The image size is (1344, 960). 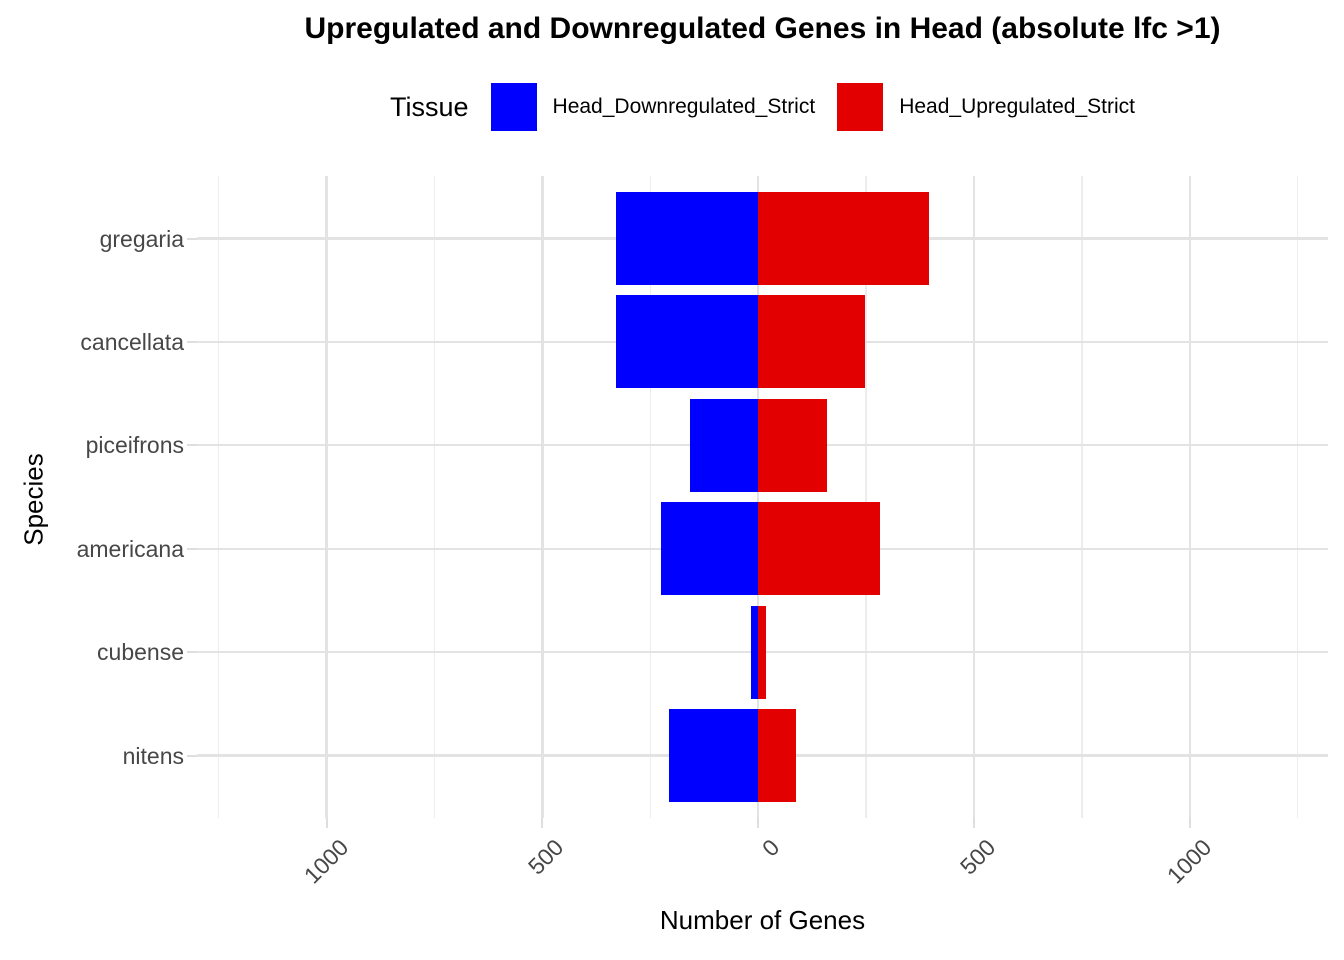 What do you see at coordinates (513, 107) in the screenshot?
I see `legend-key-downregulated-swatch` at bounding box center [513, 107].